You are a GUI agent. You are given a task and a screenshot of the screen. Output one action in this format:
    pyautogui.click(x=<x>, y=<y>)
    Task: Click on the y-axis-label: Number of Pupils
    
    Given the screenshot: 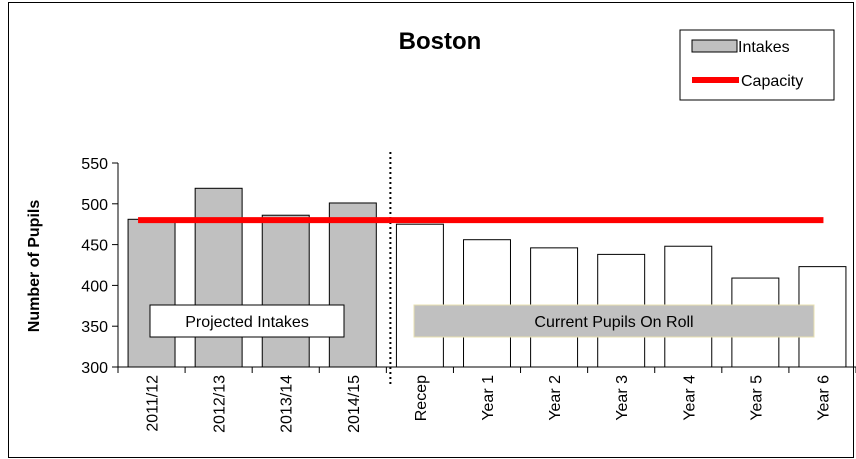 What is the action you would take?
    pyautogui.click(x=34, y=266)
    